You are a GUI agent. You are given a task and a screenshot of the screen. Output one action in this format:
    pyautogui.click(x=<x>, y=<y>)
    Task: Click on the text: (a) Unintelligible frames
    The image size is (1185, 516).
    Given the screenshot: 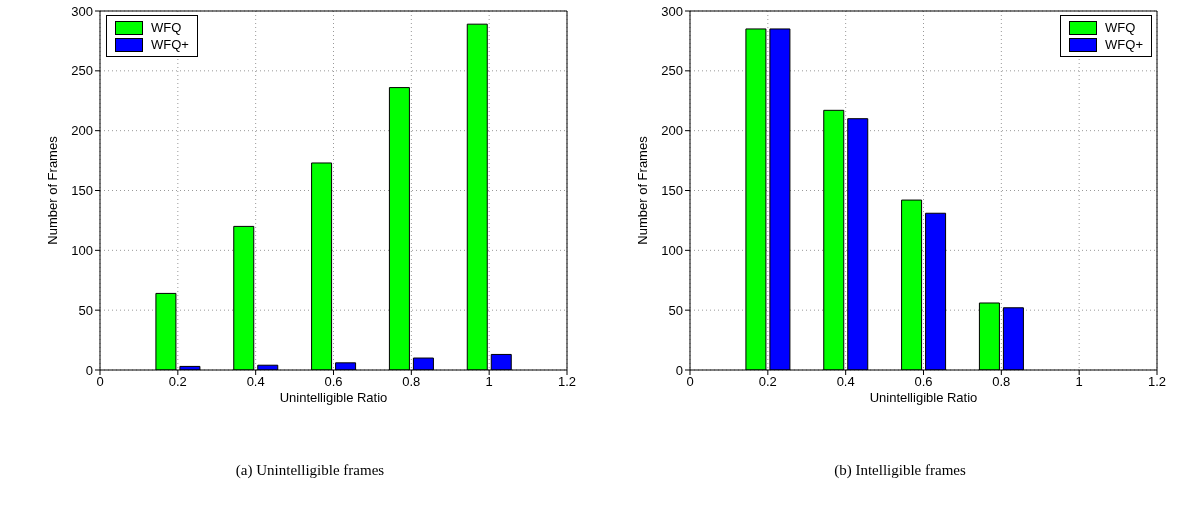 What is the action you would take?
    pyautogui.click(x=310, y=470)
    